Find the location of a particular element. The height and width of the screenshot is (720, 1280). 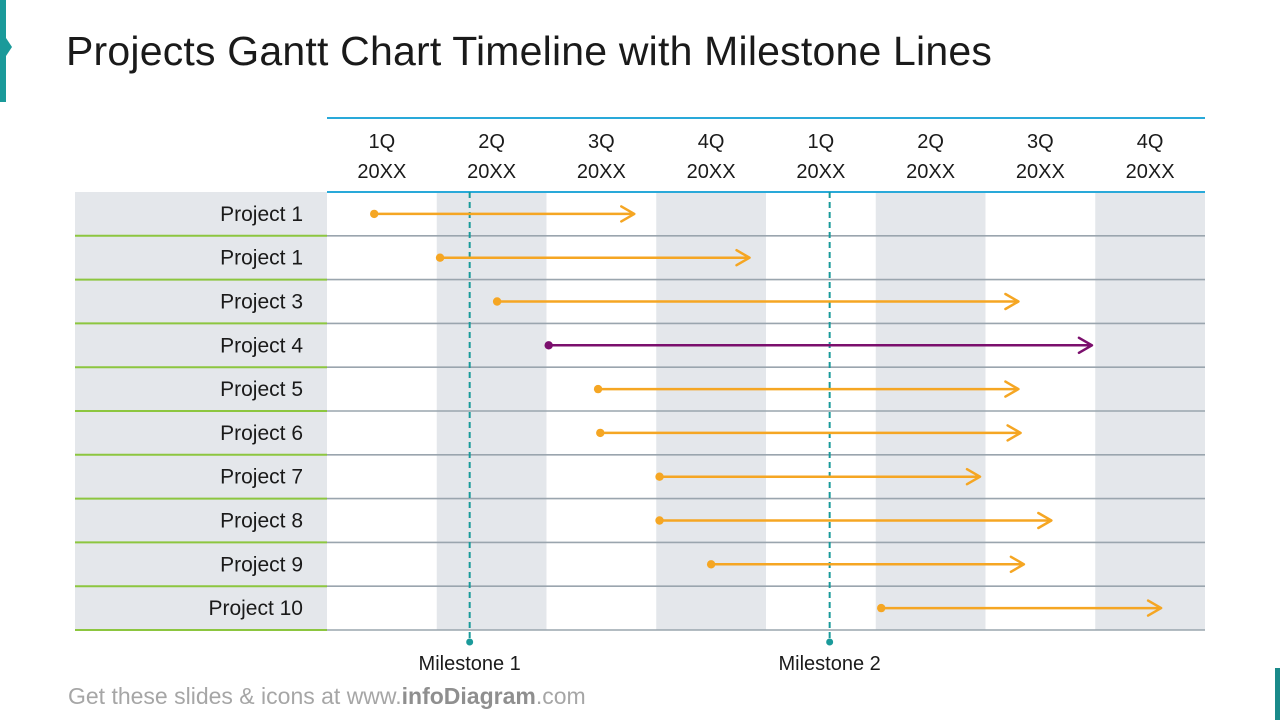

footer-brand: infoDiagram is located at coordinates (468, 696).